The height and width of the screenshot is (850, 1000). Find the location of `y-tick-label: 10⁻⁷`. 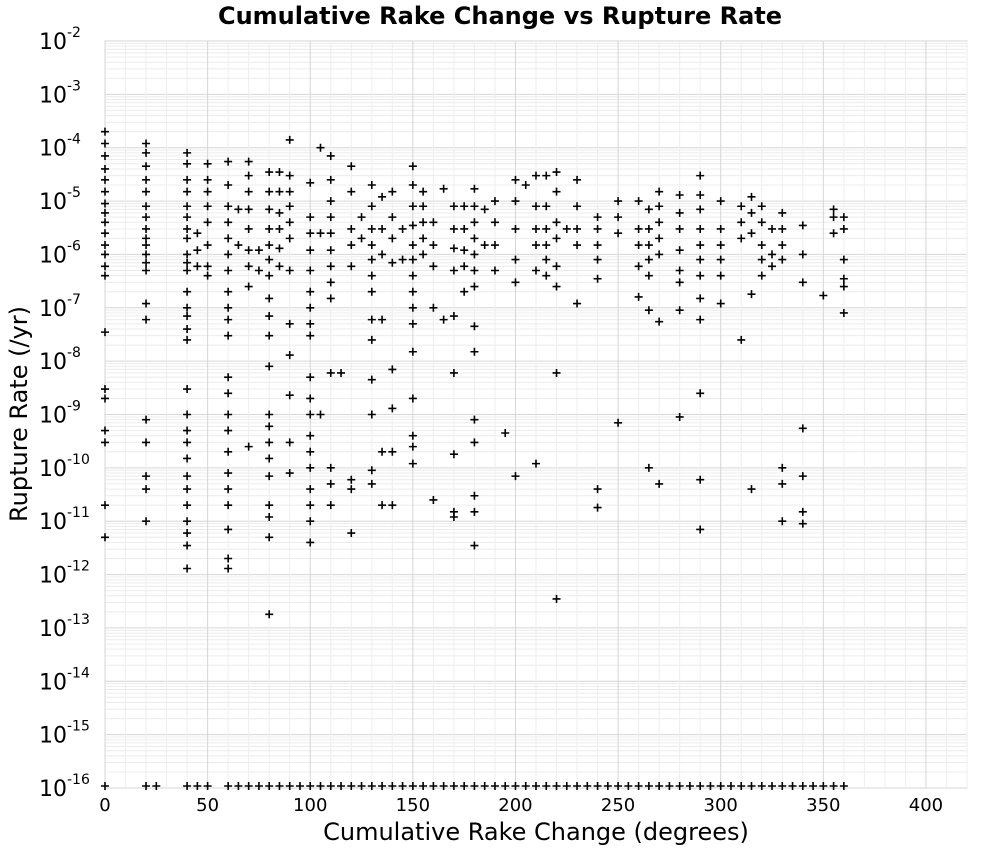

y-tick-label: 10⁻⁷ is located at coordinates (60, 307).